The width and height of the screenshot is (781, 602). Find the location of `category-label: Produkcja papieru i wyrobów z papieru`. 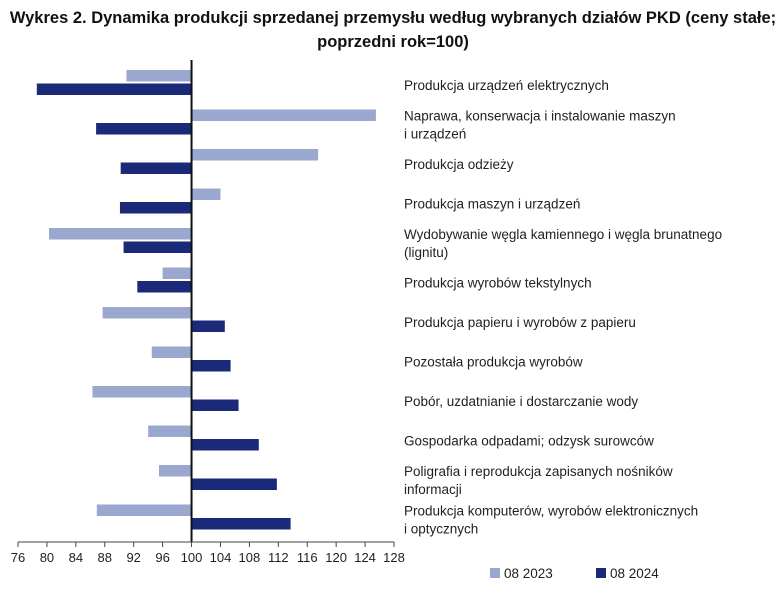

category-label: Produkcja papieru i wyrobów z papieru is located at coordinates (520, 322).